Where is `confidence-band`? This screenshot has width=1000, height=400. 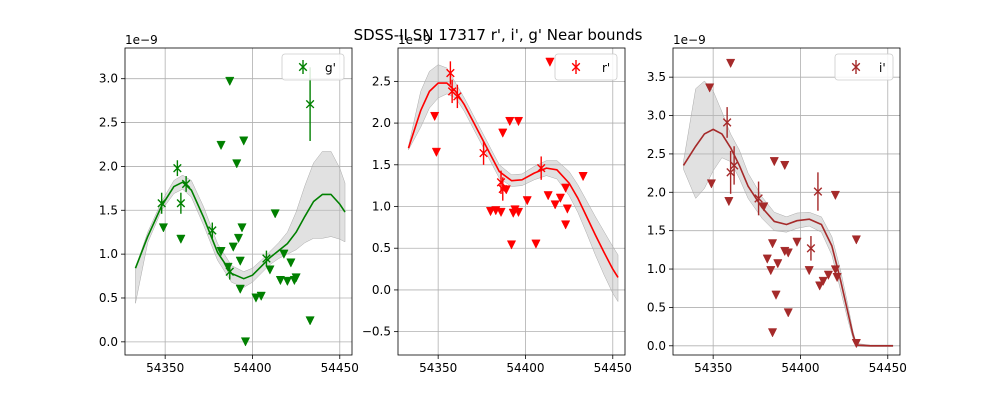
confidence-band is located at coordinates (513, 183).